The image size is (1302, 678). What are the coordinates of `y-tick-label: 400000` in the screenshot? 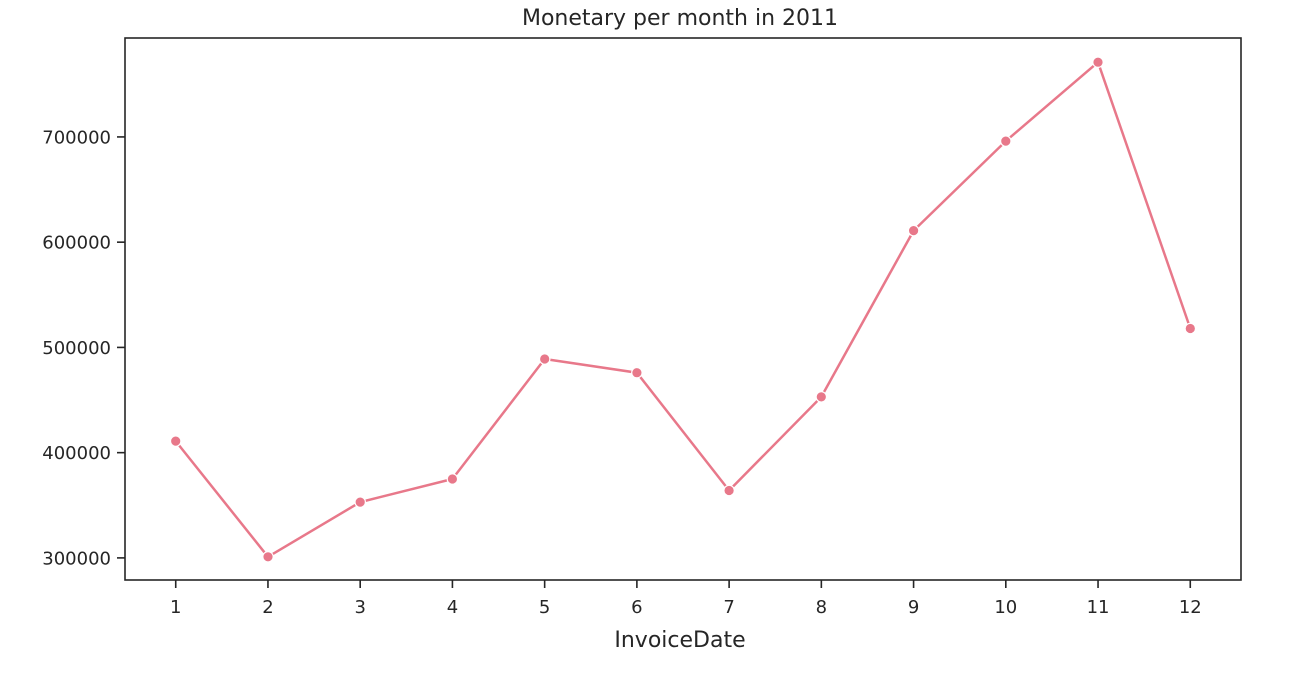 It's located at (76, 453).